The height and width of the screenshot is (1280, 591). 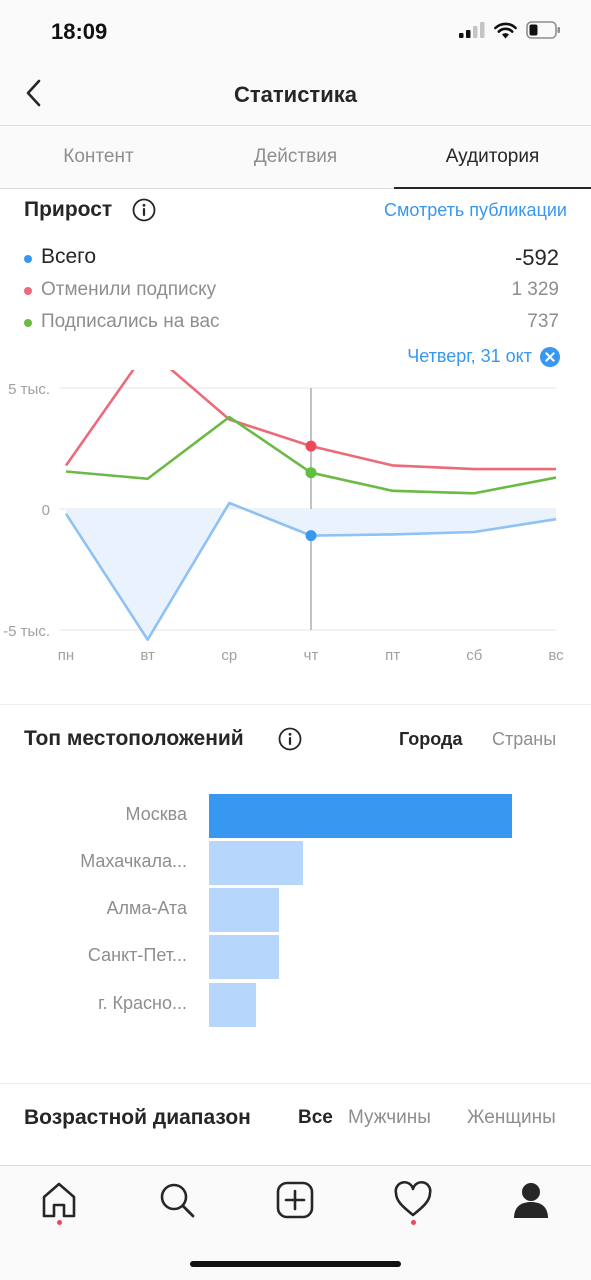 What do you see at coordinates (536, 257) in the screenshot?
I see `legend-value-total: -592` at bounding box center [536, 257].